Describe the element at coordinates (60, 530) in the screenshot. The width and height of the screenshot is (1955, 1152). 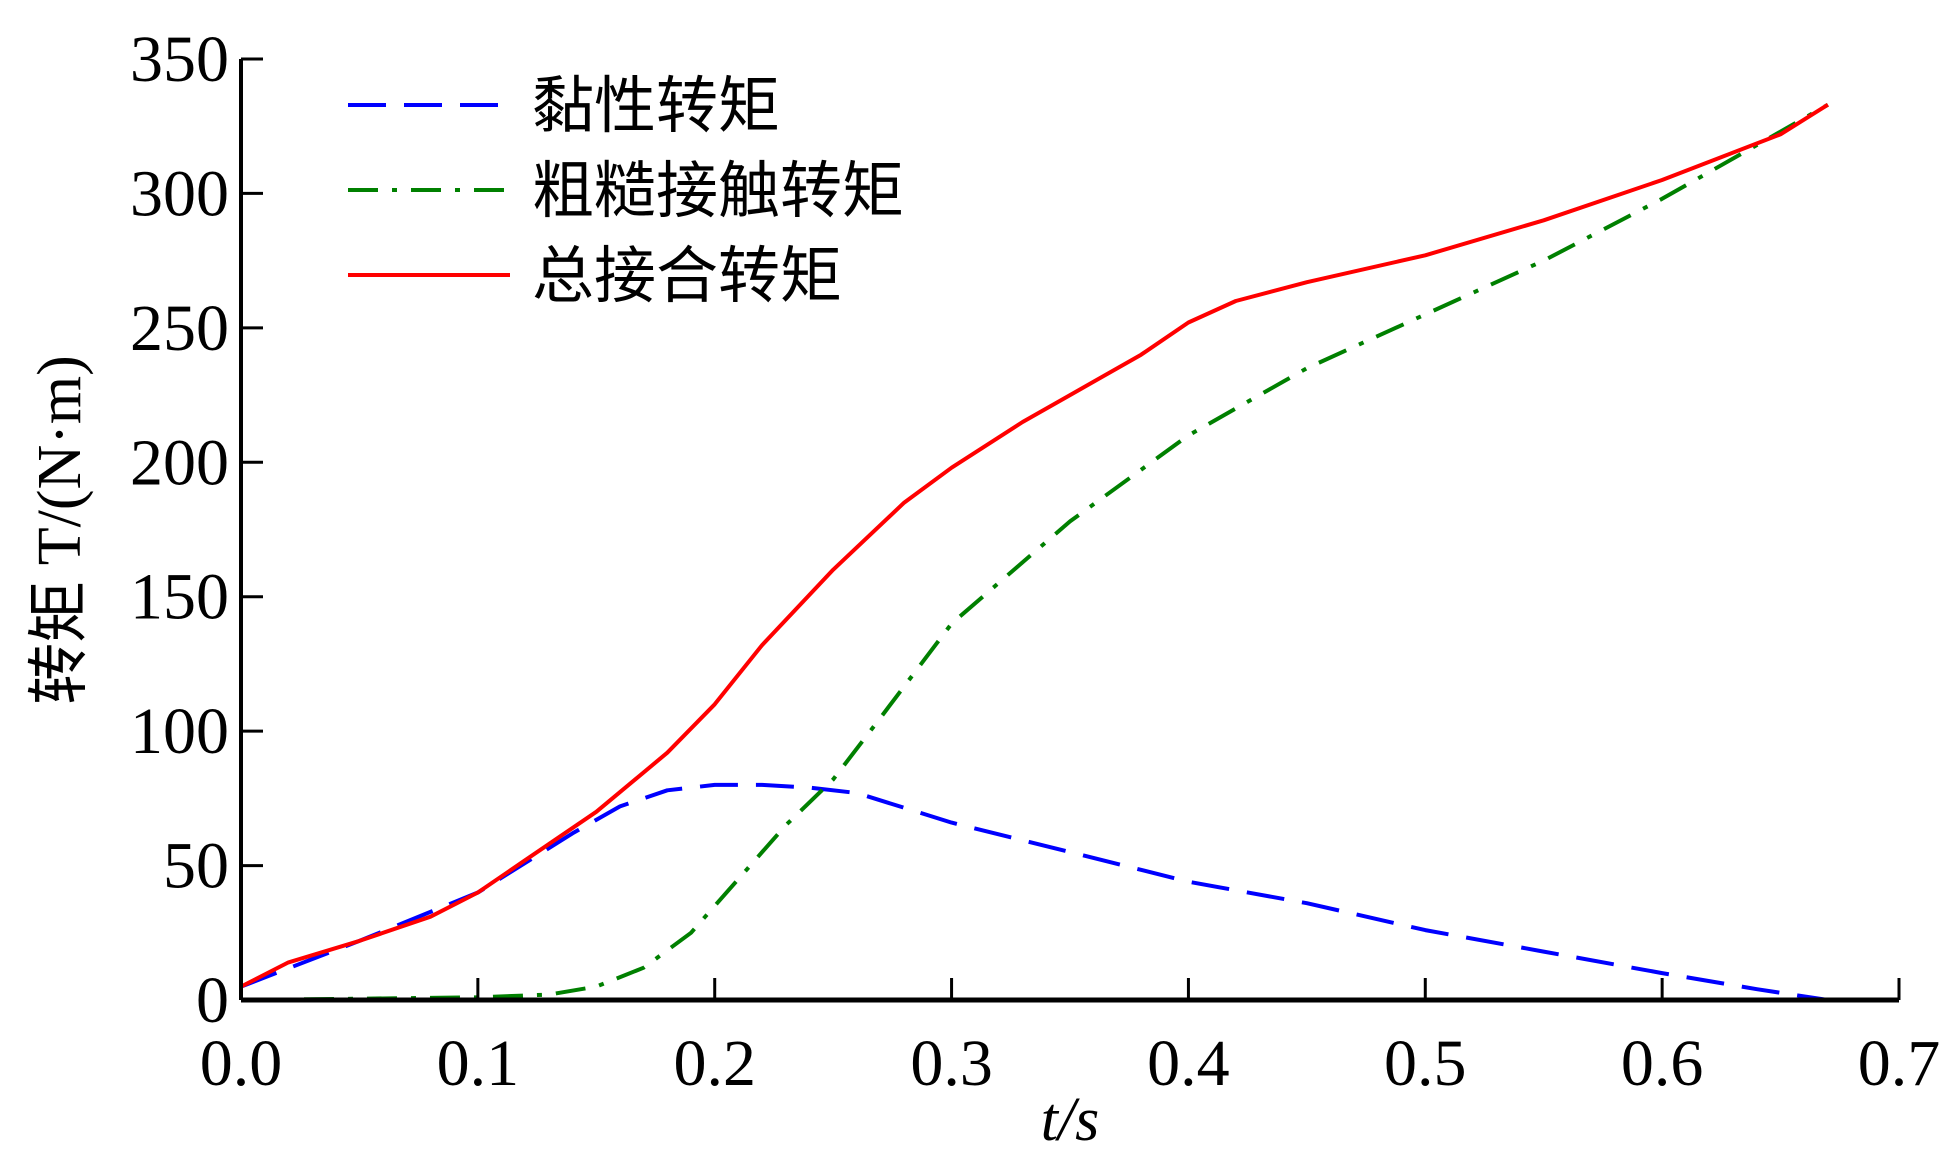
I see `y-axis-label: 转矩 T/(N·m)` at that location.